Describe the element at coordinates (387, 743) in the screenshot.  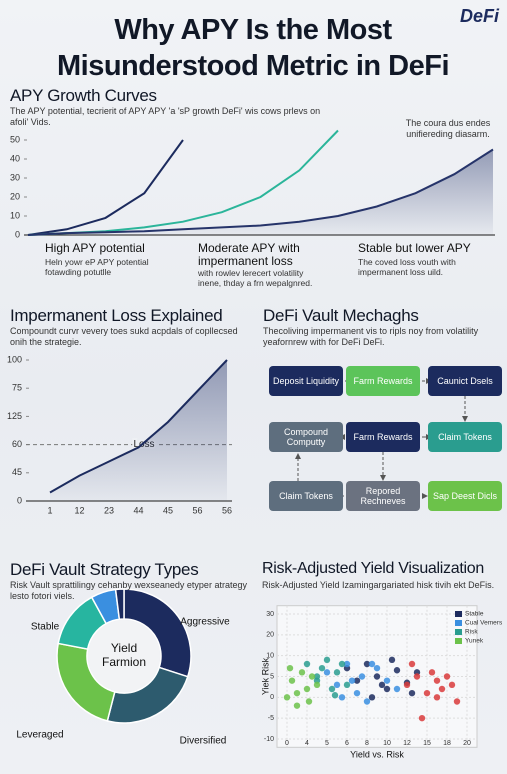
I see `x-tick-label: 10` at that location.